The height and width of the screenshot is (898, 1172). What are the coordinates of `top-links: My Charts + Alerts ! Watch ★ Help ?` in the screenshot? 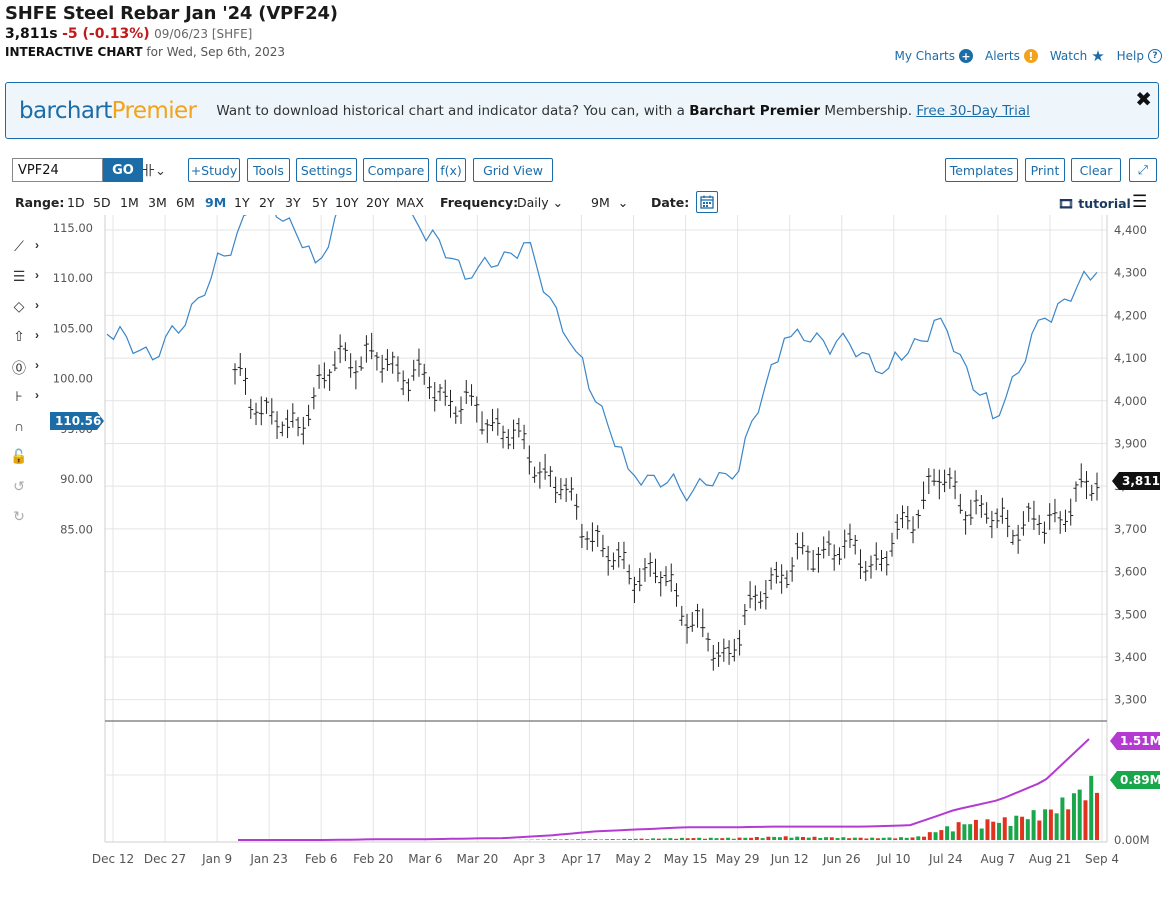 It's located at (1028, 56).